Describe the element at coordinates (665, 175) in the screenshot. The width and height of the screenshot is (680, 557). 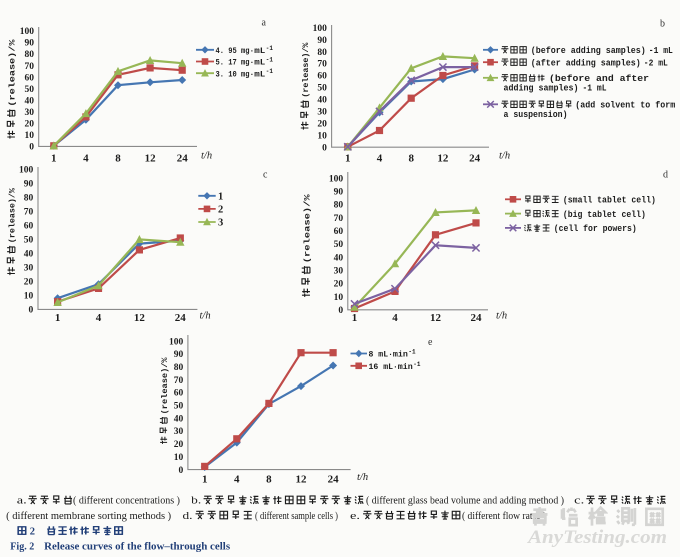
I see `svg-text: d` at that location.